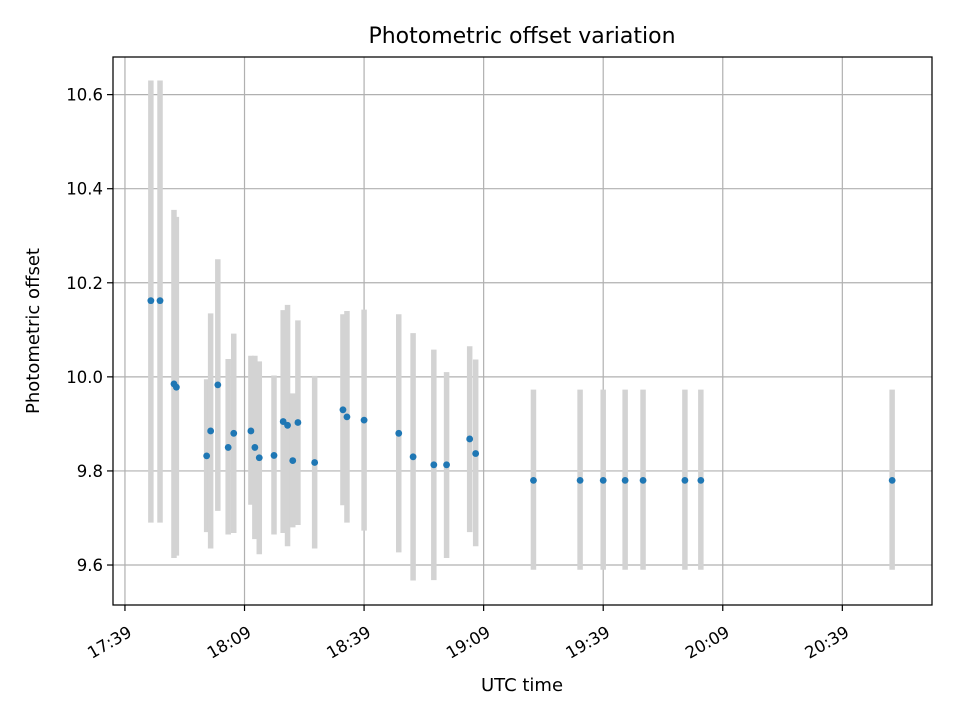 This screenshot has width=960, height=720. Describe the element at coordinates (707, 642) in the screenshot. I see `x-tick-label: 20:09` at that location.